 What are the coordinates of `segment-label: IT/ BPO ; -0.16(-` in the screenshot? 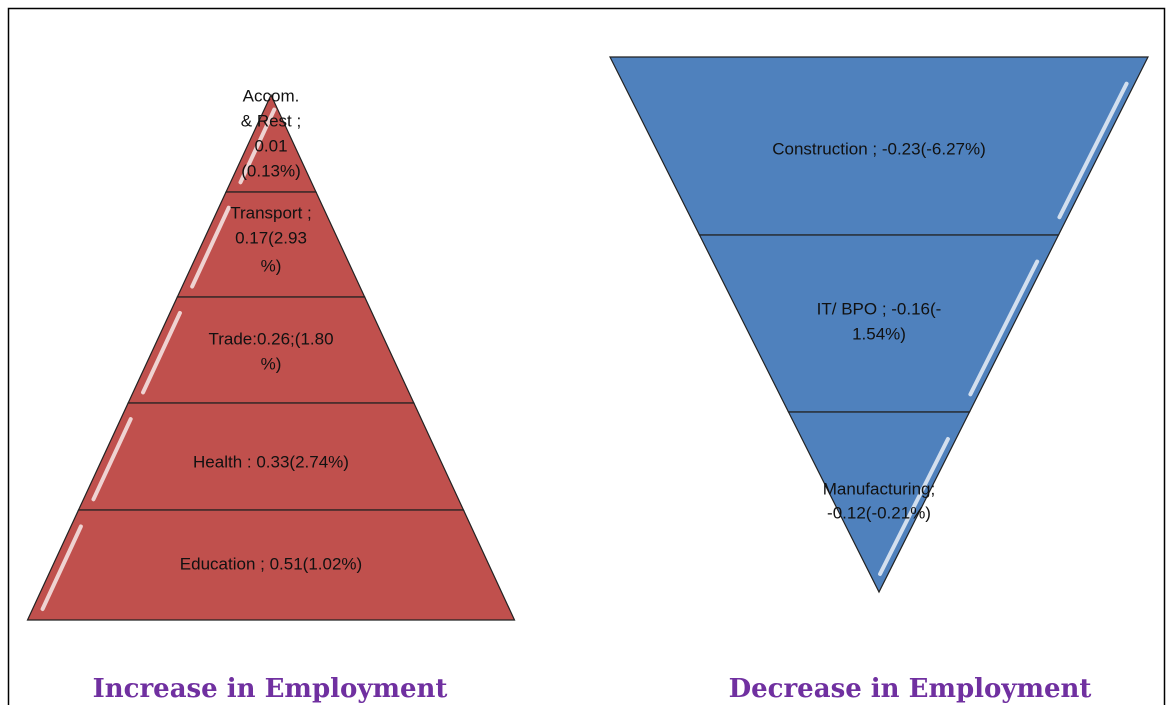 It's located at (879, 308).